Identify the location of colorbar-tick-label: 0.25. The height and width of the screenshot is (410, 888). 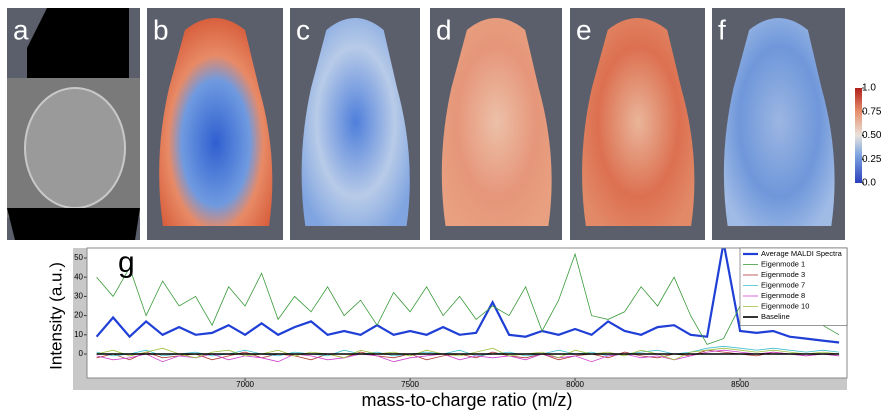
(872, 159).